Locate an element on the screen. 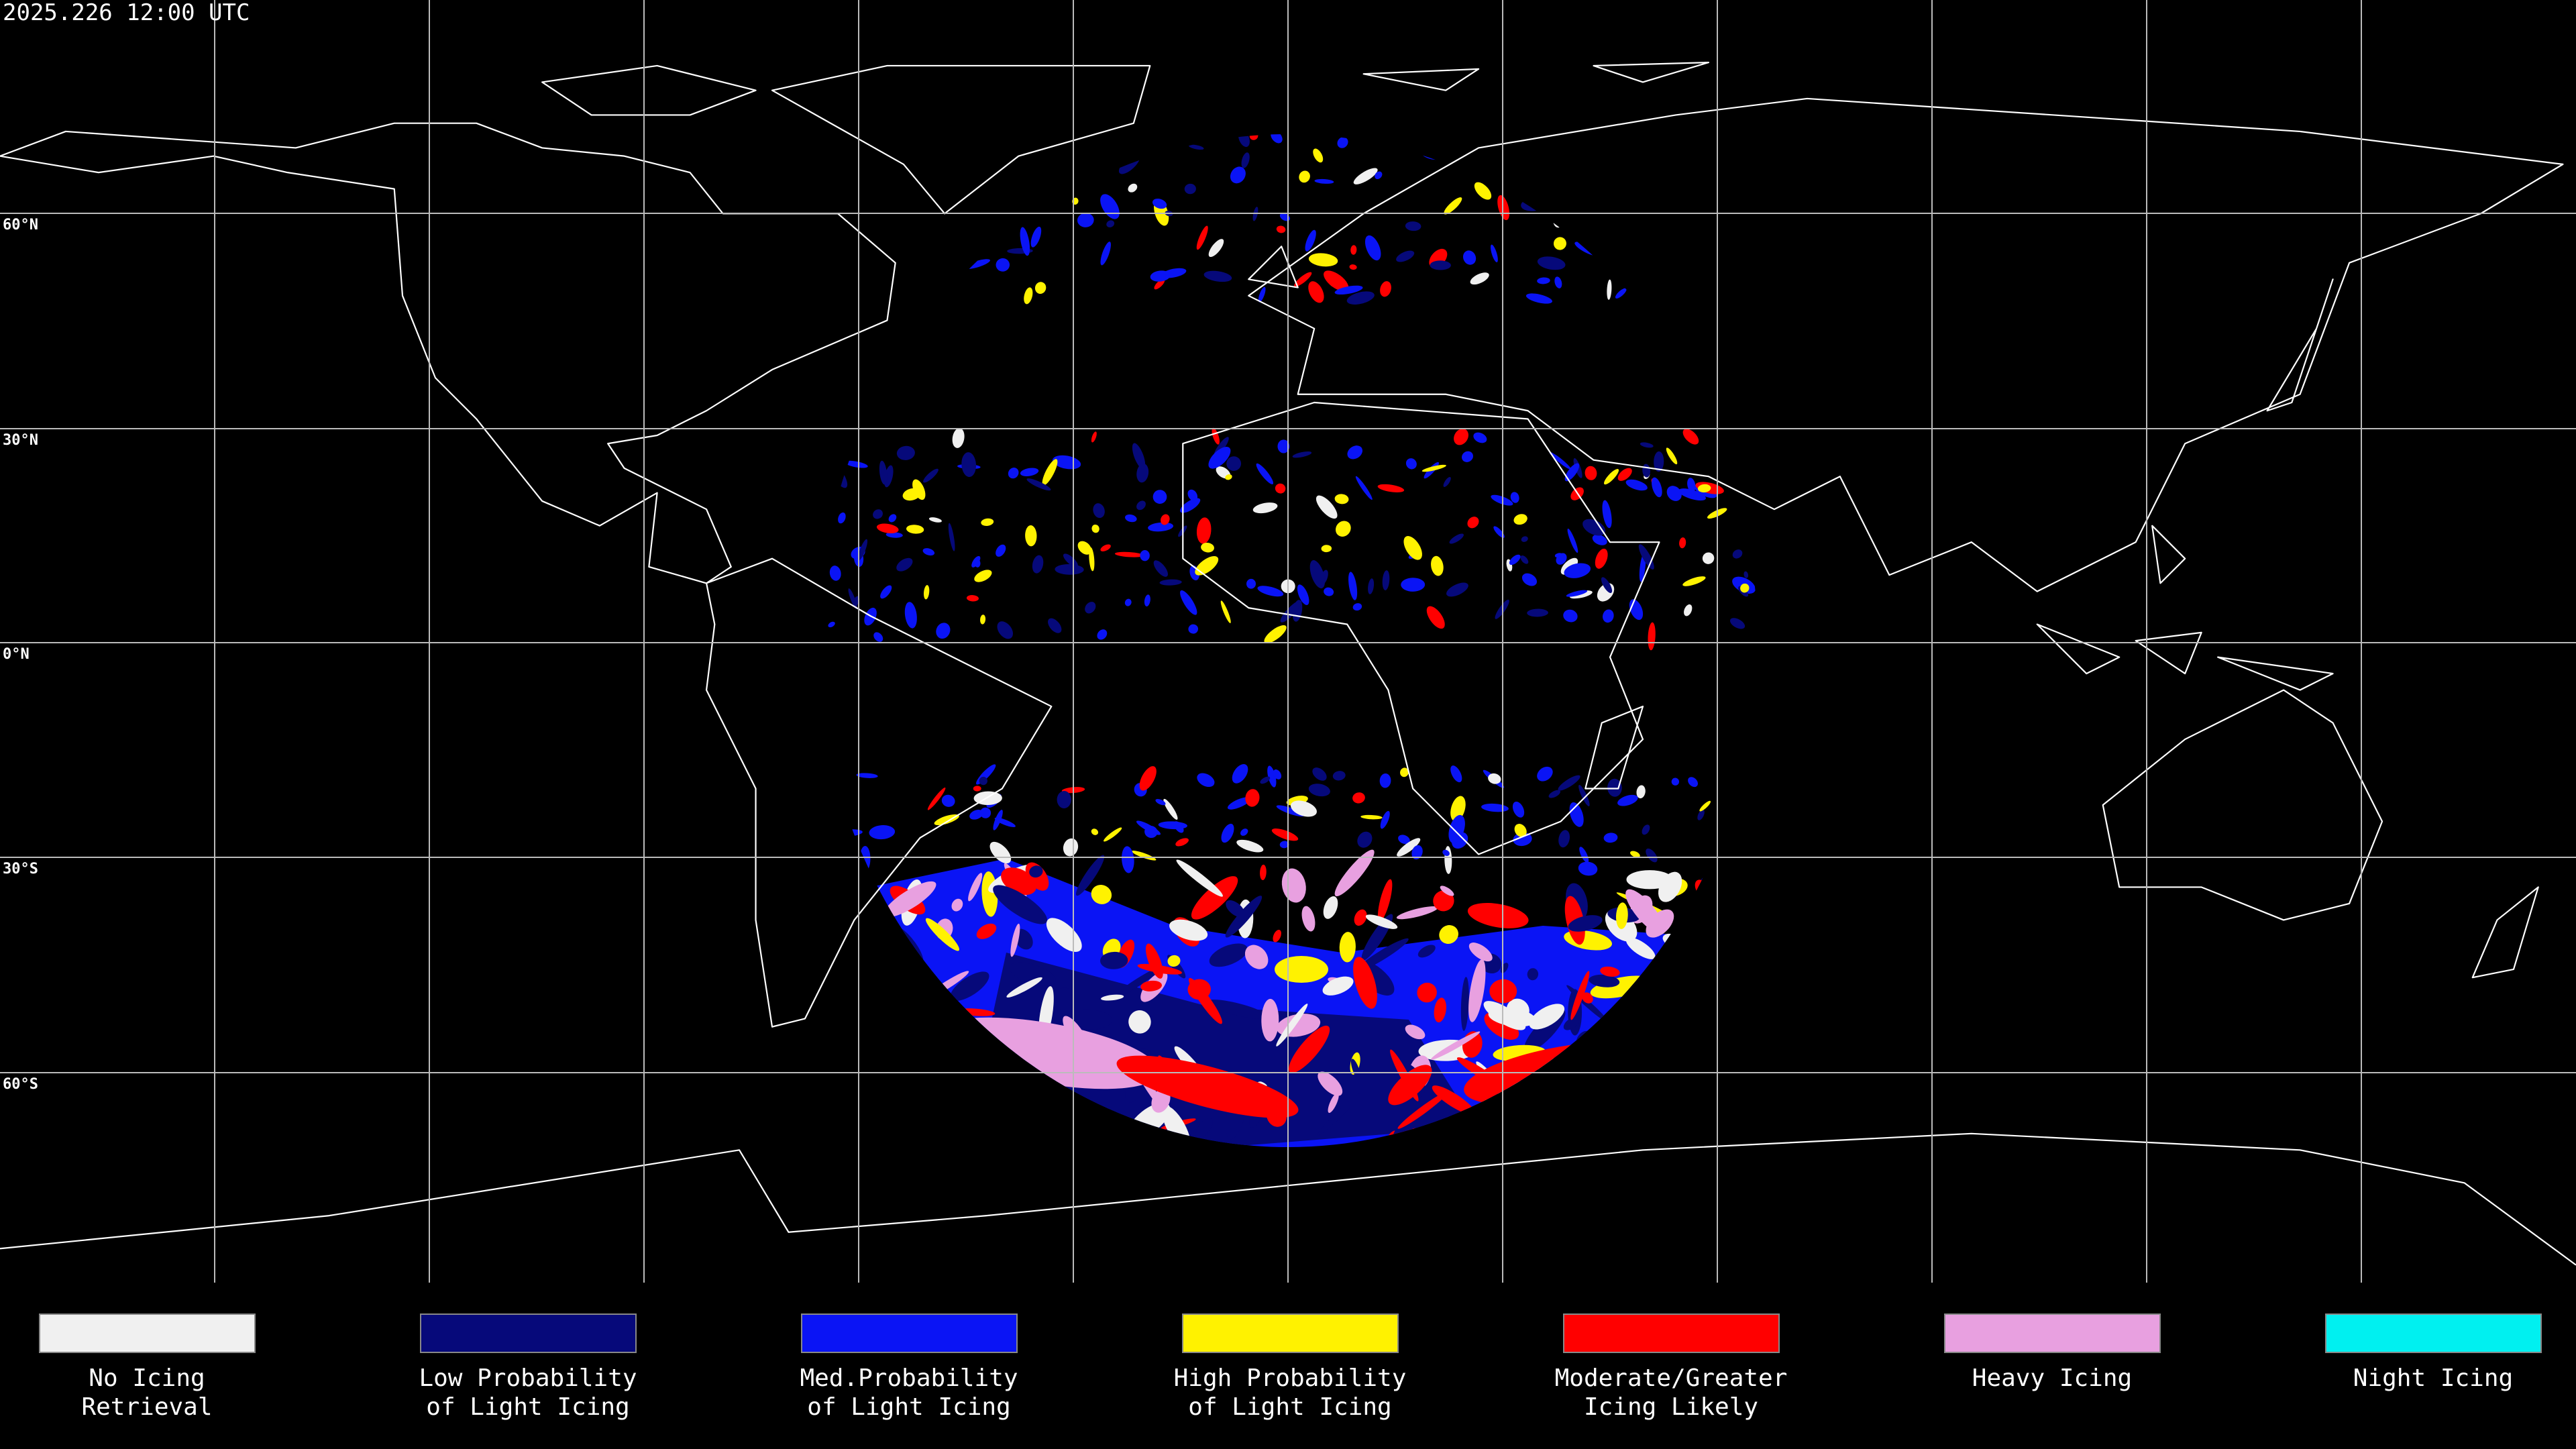 This screenshot has width=2576, height=1449. latitude-label: 0°N is located at coordinates (16, 654).